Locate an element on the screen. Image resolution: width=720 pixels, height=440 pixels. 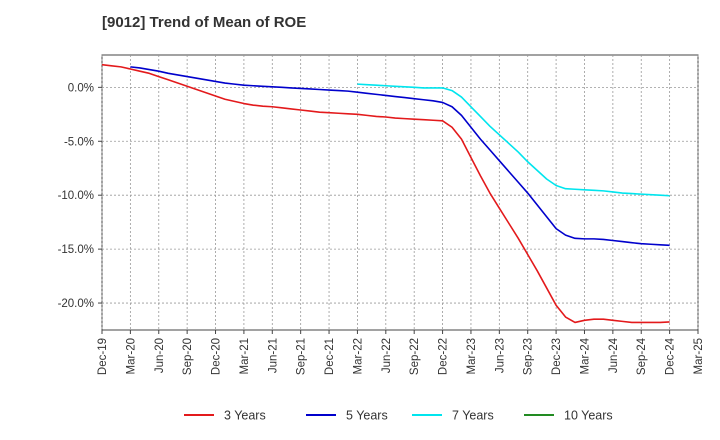
legend-label: 10 Years is located at coordinates (588, 416).